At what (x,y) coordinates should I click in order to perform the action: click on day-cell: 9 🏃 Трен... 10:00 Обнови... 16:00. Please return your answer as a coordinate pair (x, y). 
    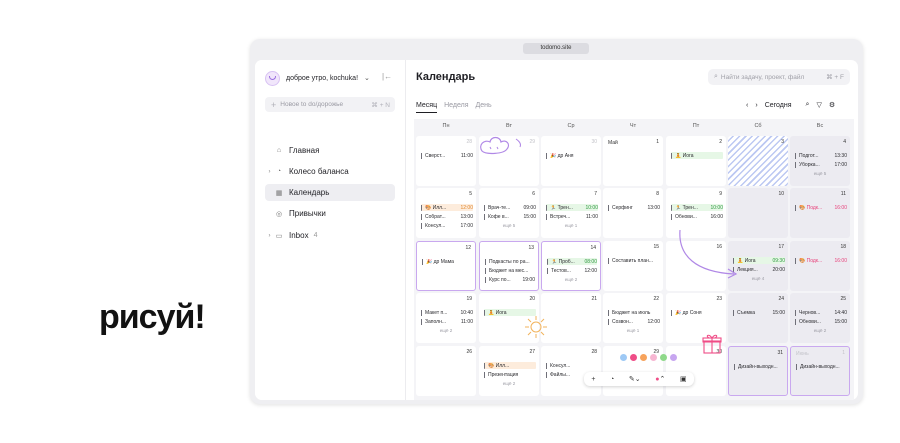
    Looking at the image, I should click on (696, 213).